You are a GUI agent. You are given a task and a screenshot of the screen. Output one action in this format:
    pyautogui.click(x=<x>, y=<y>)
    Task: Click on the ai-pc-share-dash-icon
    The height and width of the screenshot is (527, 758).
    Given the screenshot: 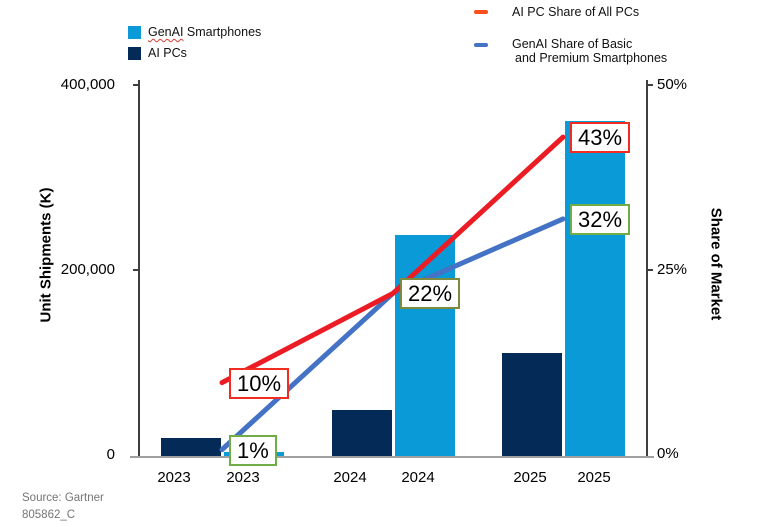 What is the action you would take?
    pyautogui.click(x=481, y=12)
    